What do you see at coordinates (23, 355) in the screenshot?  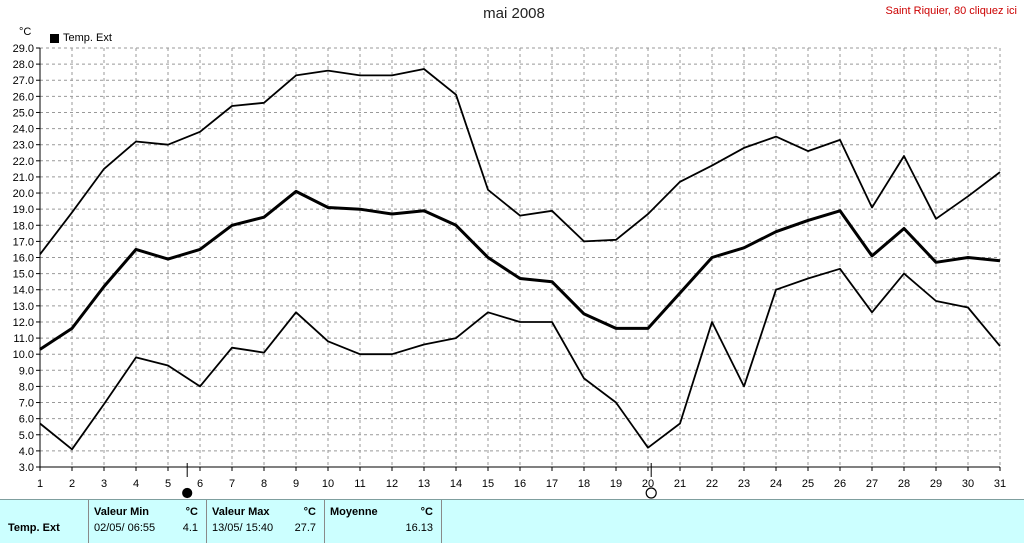 I see `y-tick-label: 10.0` at bounding box center [23, 355].